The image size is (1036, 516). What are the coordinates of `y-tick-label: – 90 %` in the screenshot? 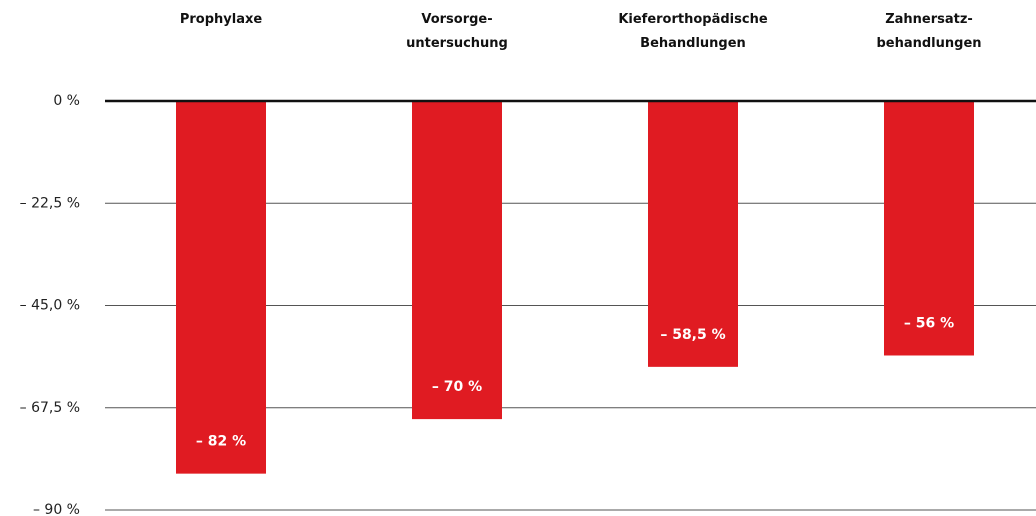 It's located at (56, 509).